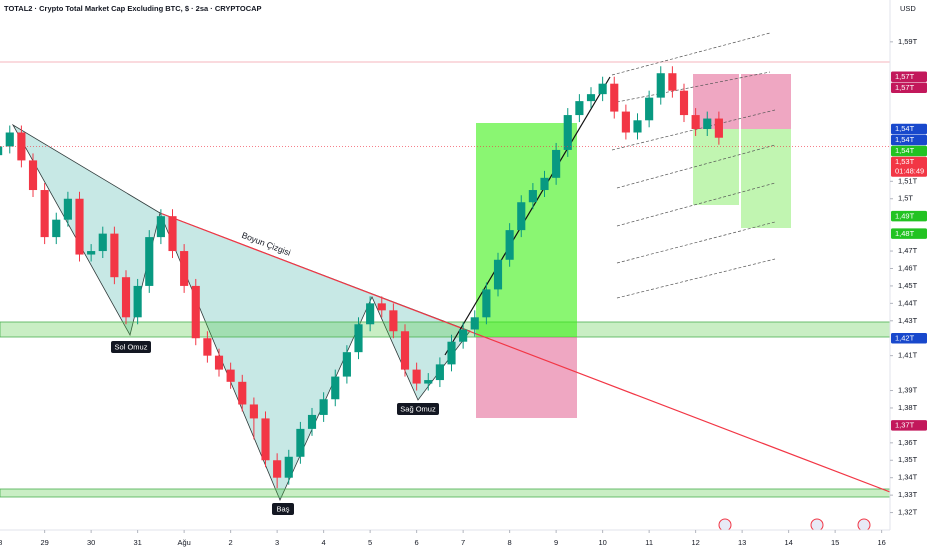 This screenshot has height=550, width=932. Describe the element at coordinates (908, 390) in the screenshot. I see `y-tick-label: 1,39T` at that location.